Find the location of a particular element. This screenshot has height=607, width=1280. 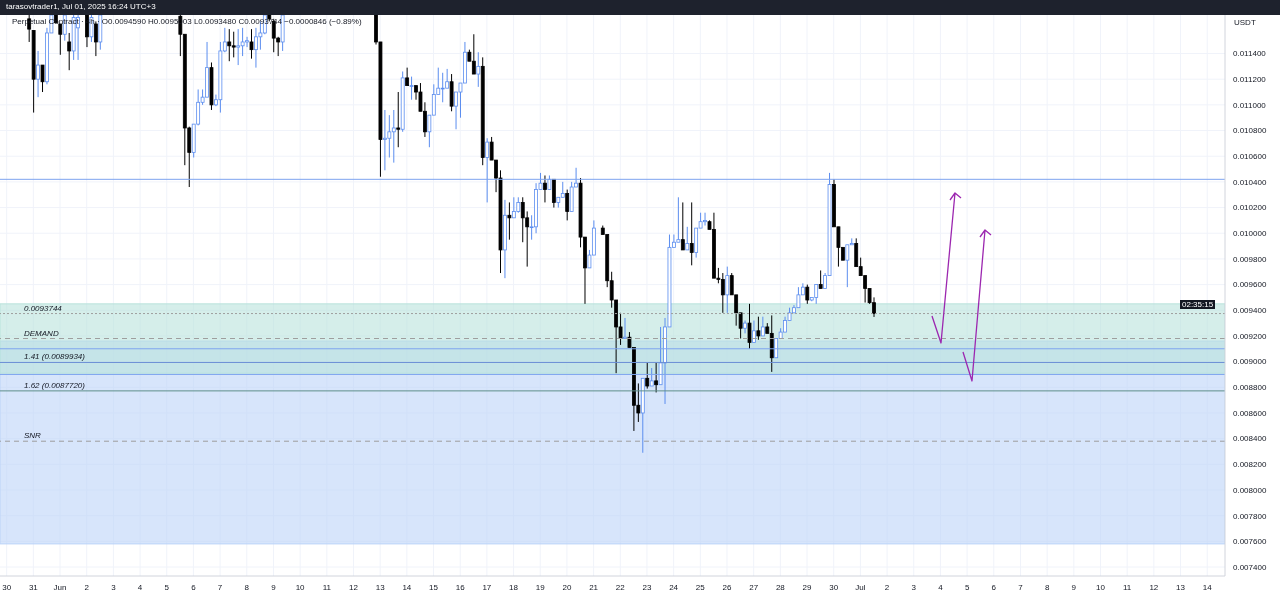

x-tick-label: 4 is located at coordinates (140, 587).